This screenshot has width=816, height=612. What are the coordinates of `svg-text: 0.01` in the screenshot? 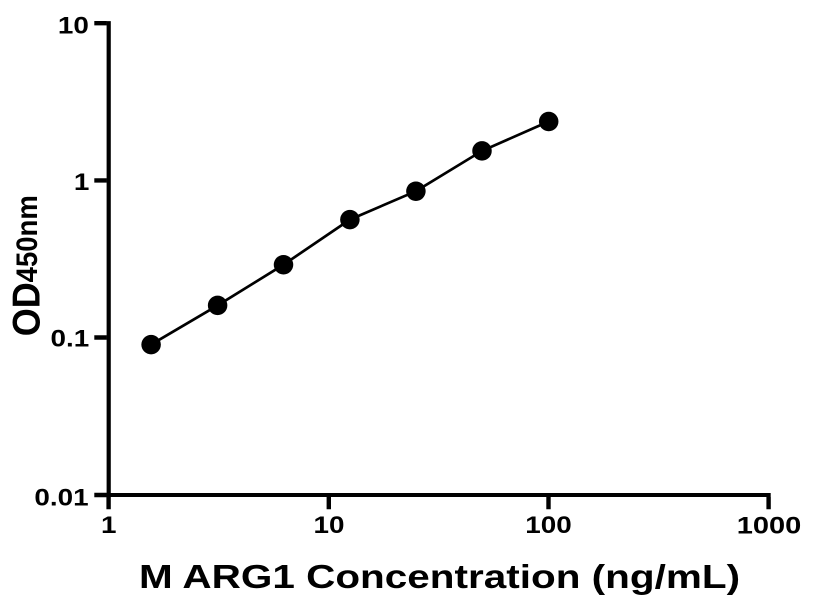 It's located at (61, 497).